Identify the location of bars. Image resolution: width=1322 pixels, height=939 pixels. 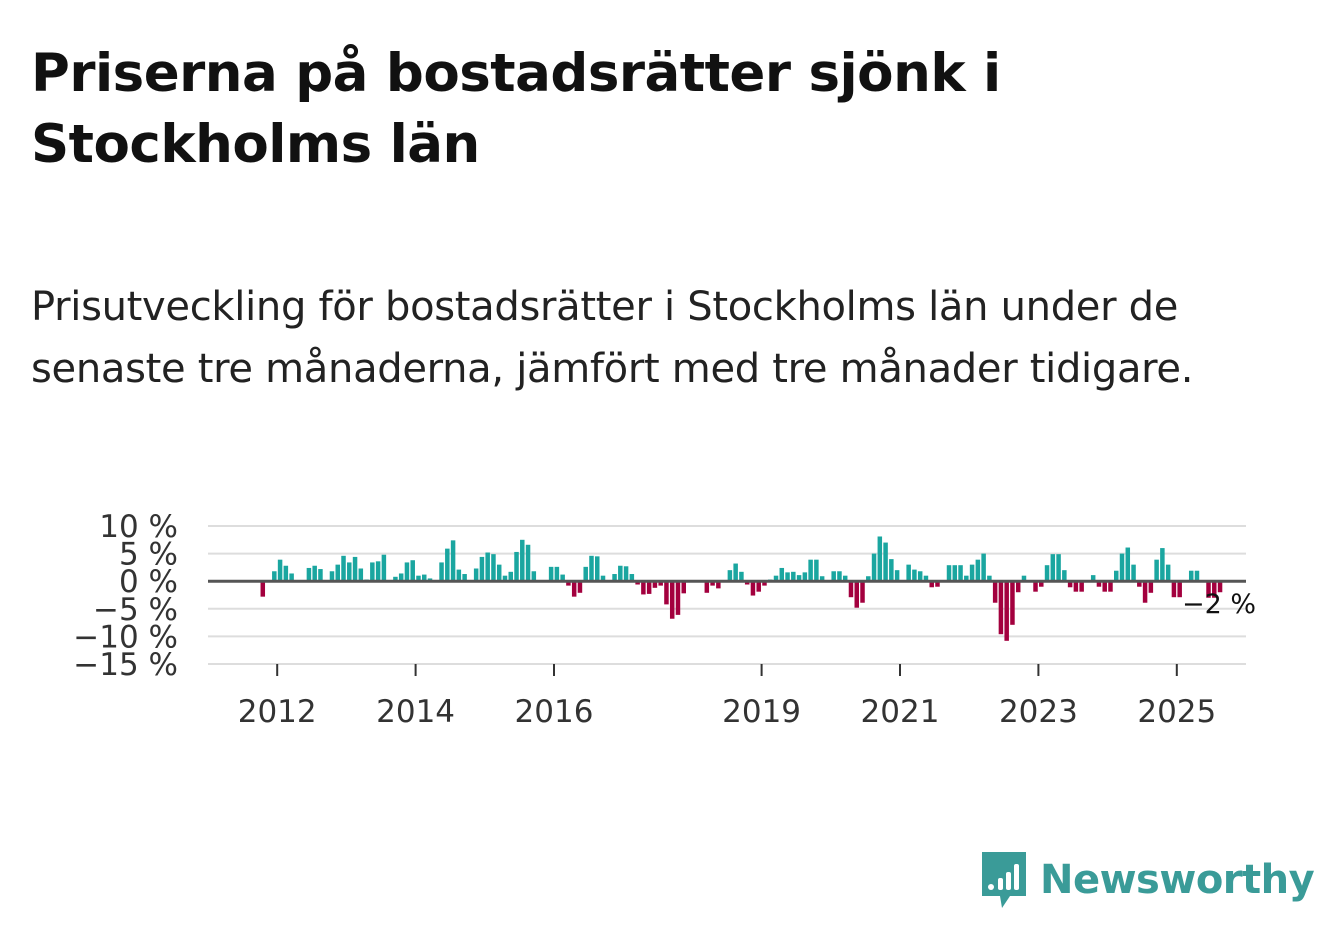
(741, 588).